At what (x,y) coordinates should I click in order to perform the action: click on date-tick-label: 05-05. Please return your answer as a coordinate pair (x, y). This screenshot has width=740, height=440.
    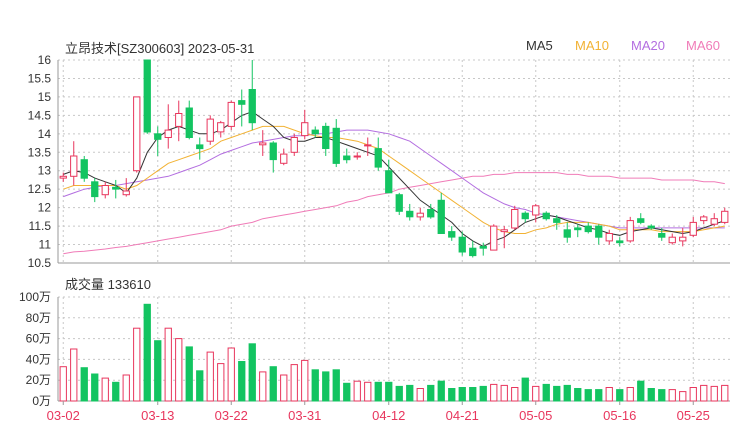
    Looking at the image, I should click on (535, 415).